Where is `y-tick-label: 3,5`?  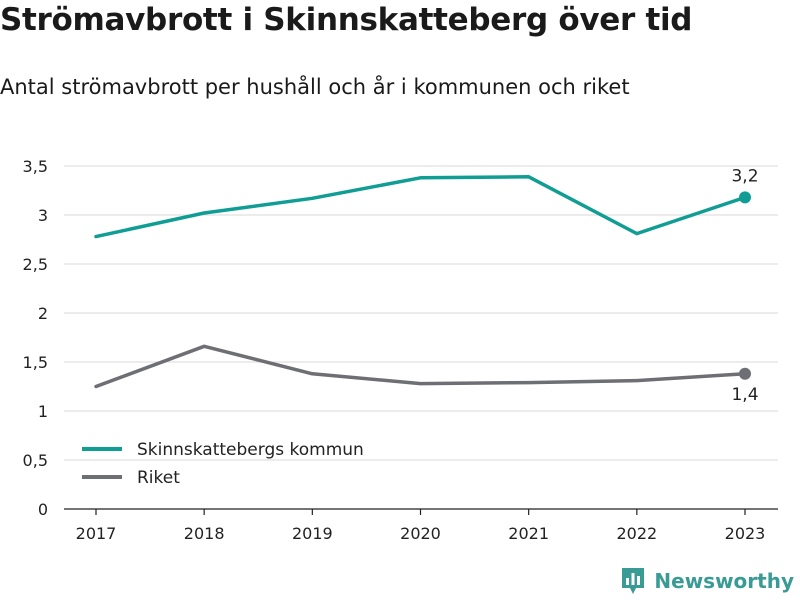 y-tick-label: 3,5 is located at coordinates (35, 166).